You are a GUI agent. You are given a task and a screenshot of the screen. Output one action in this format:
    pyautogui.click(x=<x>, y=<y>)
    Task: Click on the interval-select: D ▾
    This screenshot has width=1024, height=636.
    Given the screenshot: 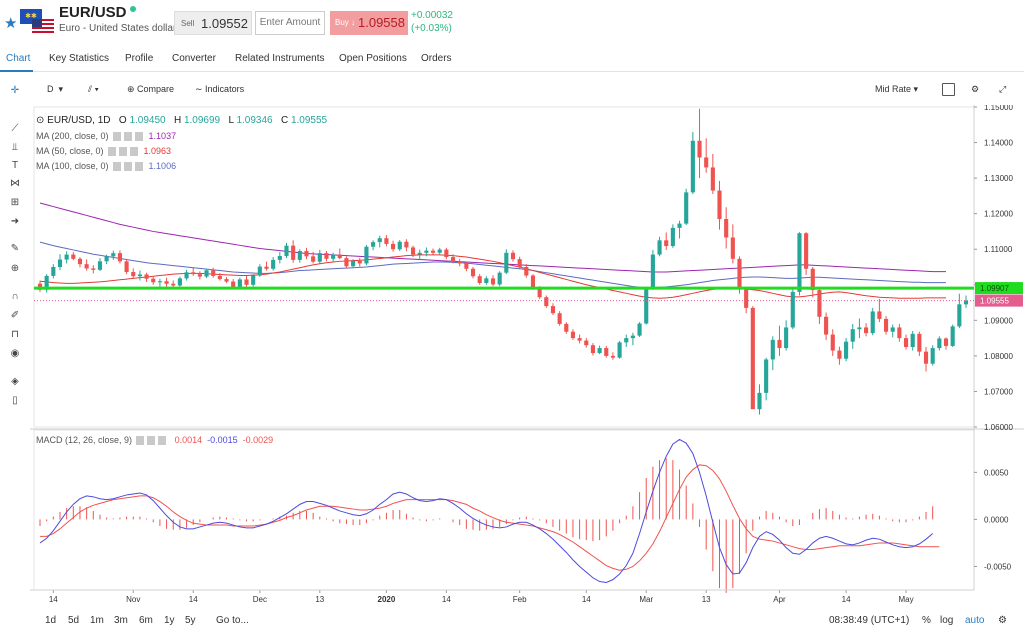 What is the action you would take?
    pyautogui.click(x=55, y=89)
    